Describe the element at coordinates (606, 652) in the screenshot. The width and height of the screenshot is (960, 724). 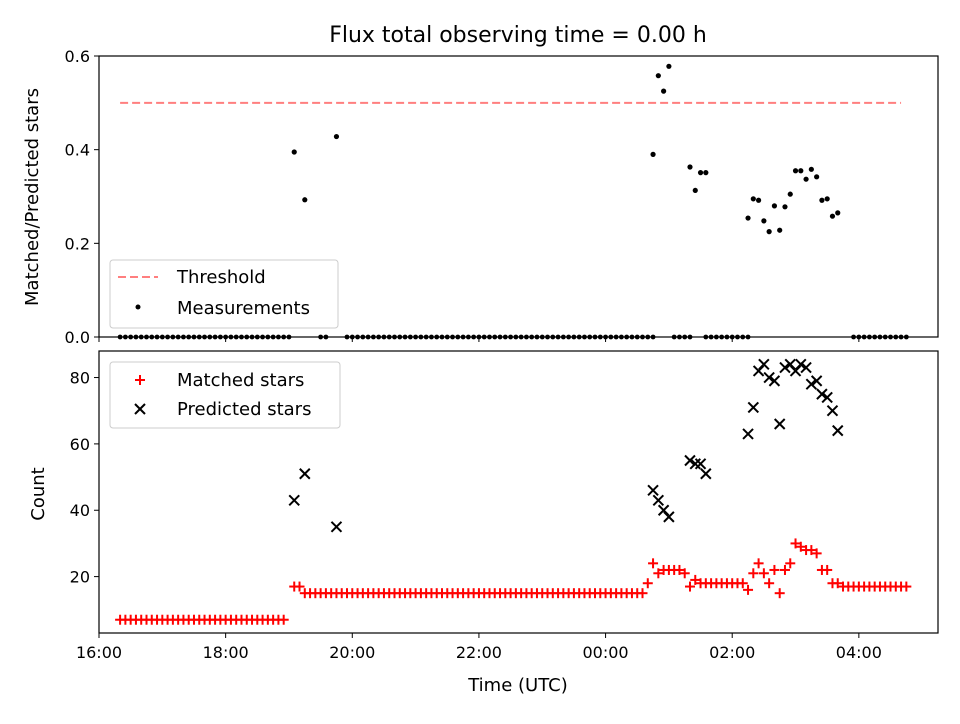
I see `x-tick-label: 00:00` at that location.